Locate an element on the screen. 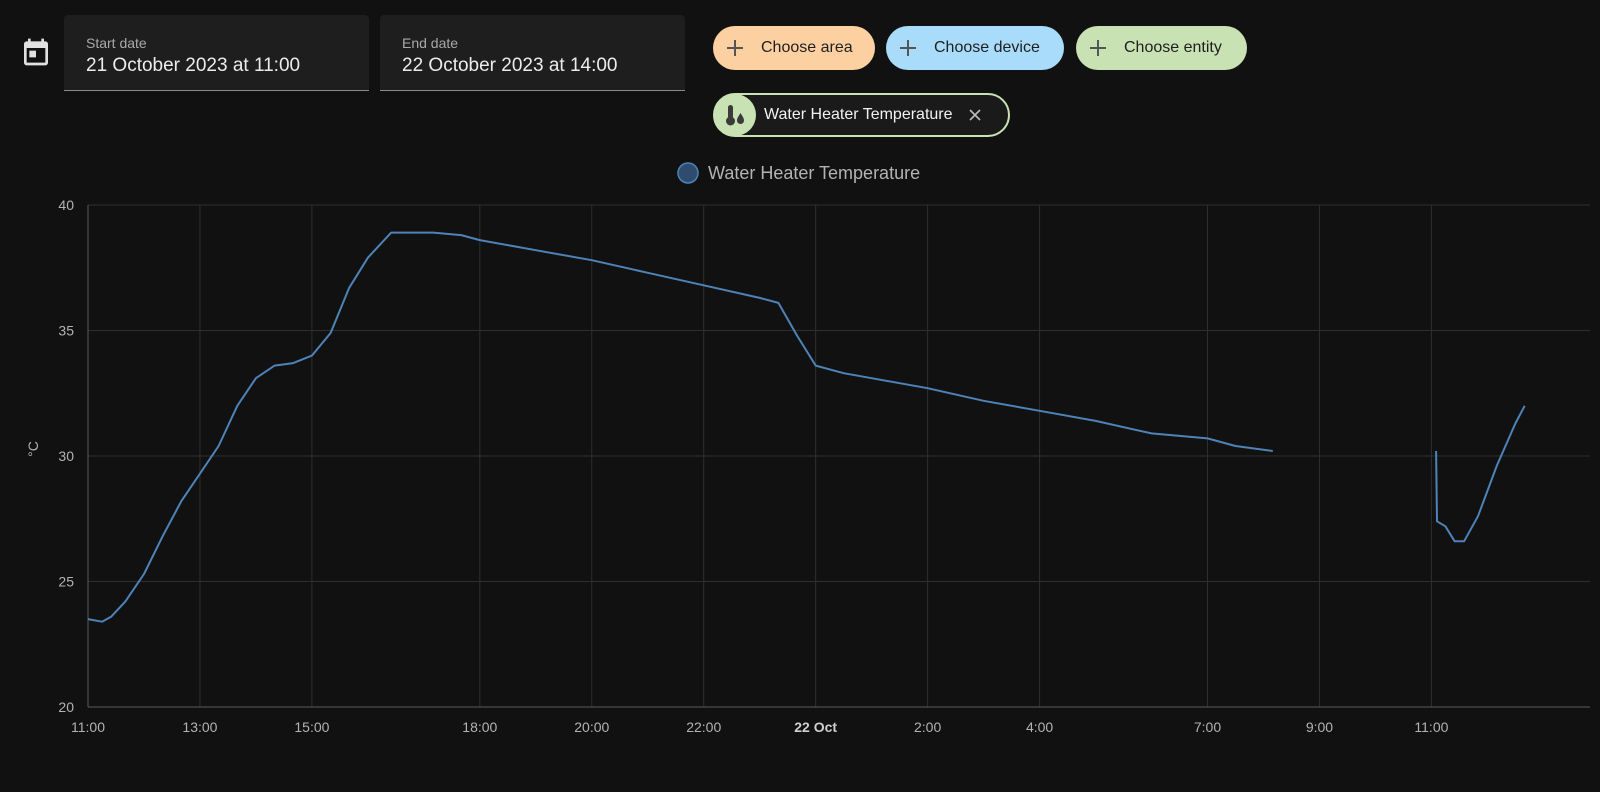  close-icon is located at coordinates (975, 115).